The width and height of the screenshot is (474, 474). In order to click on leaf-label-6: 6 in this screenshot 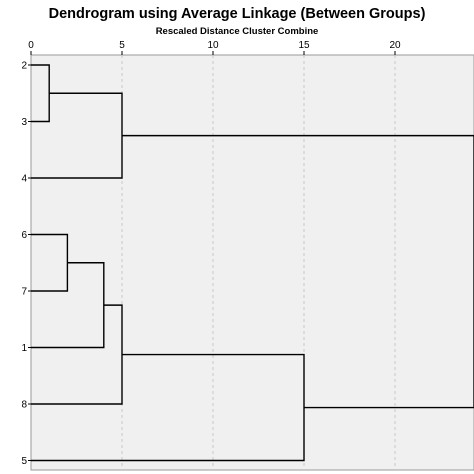, I will do `click(24, 235)`.